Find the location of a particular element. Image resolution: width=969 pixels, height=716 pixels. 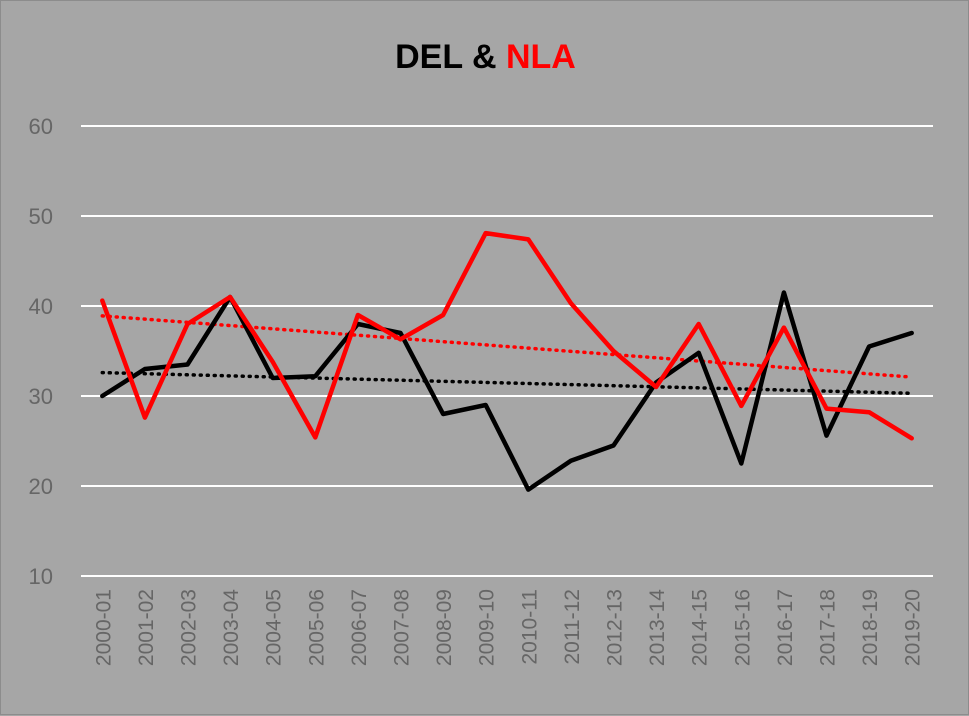

y-tick-label: 20 is located at coordinates (41, 486).